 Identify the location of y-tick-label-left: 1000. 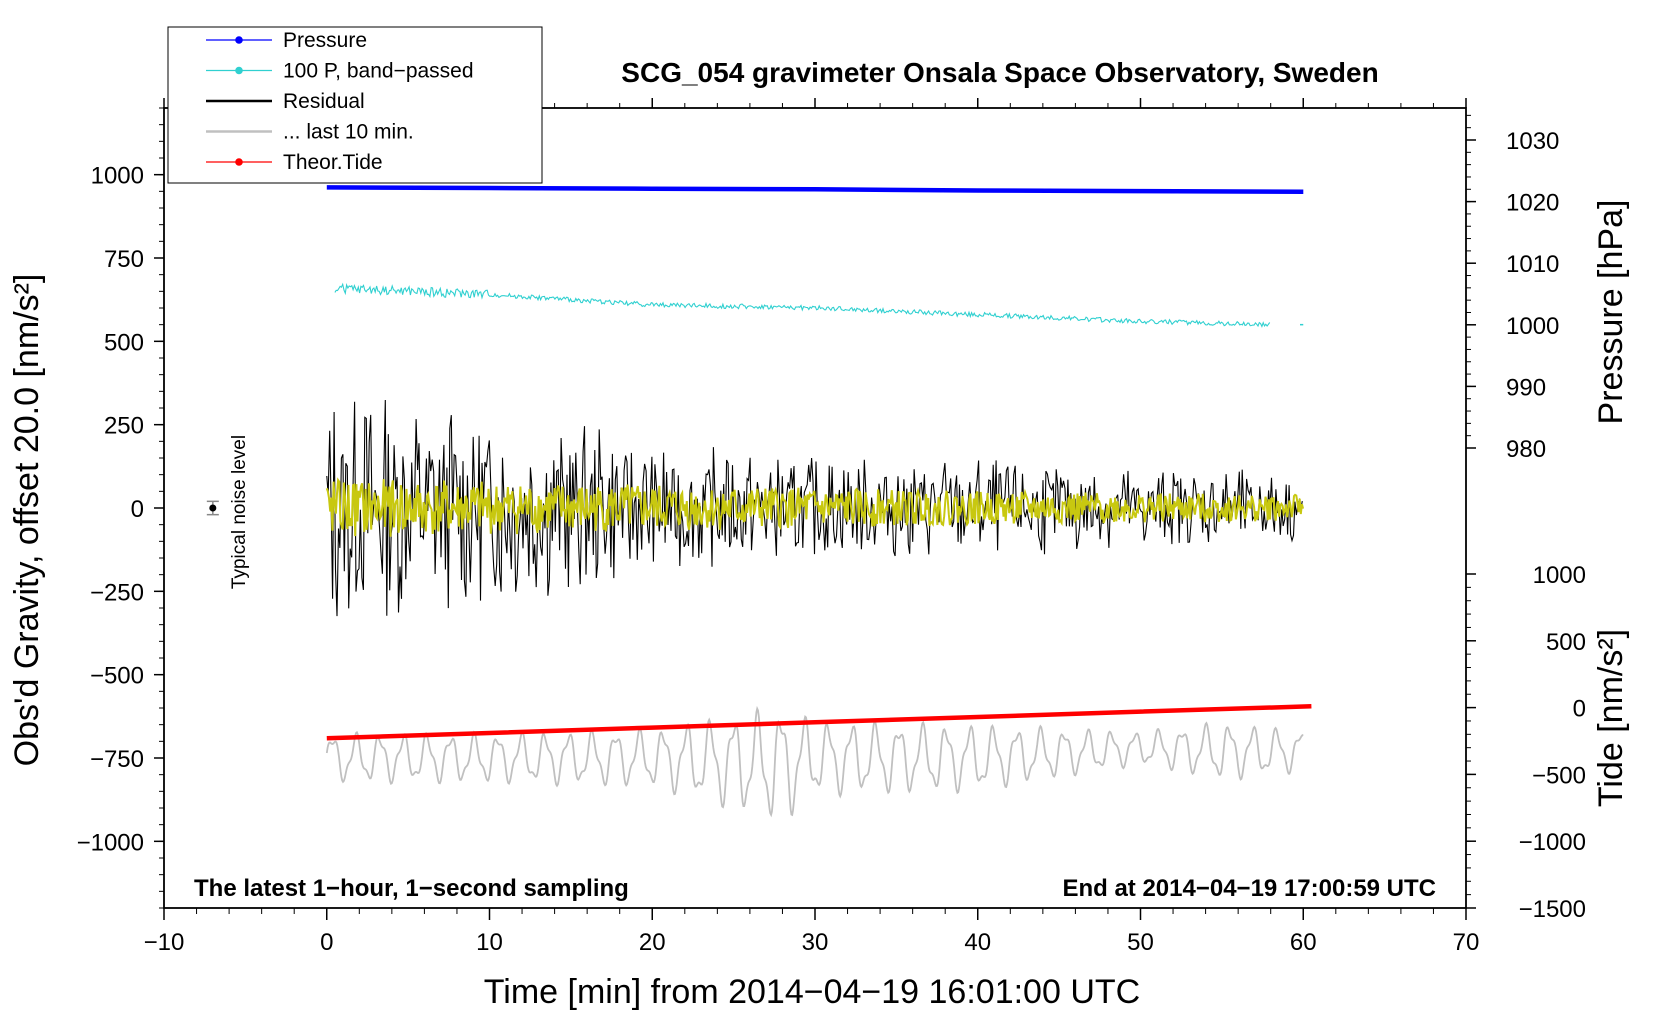
(117, 176).